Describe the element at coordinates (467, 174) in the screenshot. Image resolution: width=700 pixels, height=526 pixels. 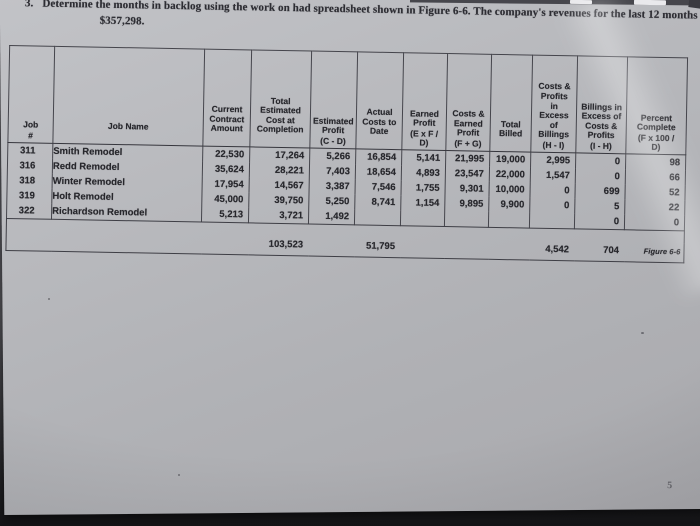
I see `cell-costs-earned-profit: 23,547` at that location.